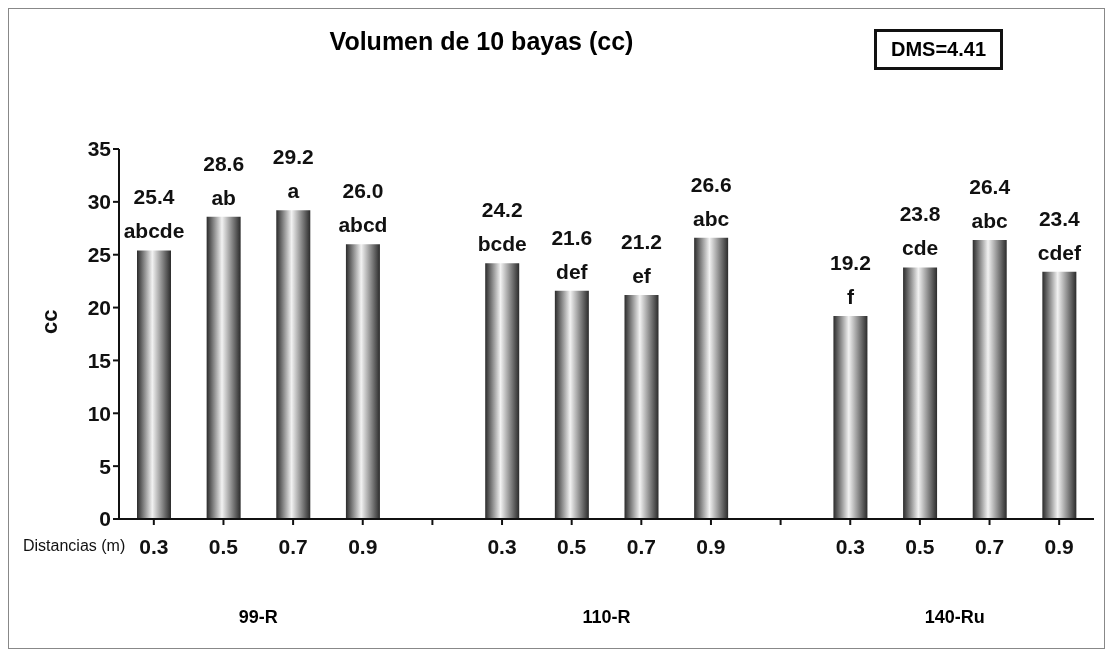 The height and width of the screenshot is (655, 1111). Describe the element at coordinates (711, 201) in the screenshot. I see `data-label: 26.6 abc` at that location.